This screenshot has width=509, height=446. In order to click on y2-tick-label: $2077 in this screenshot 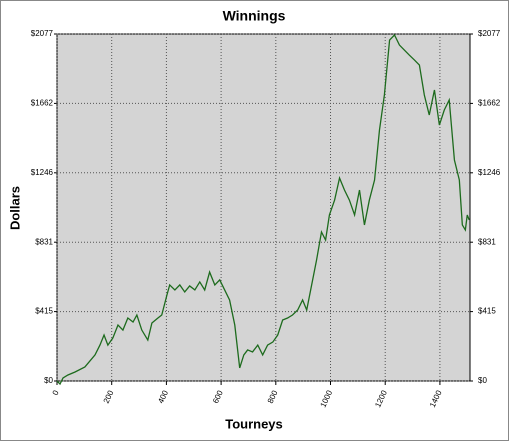, I will do `click(489, 33)`.